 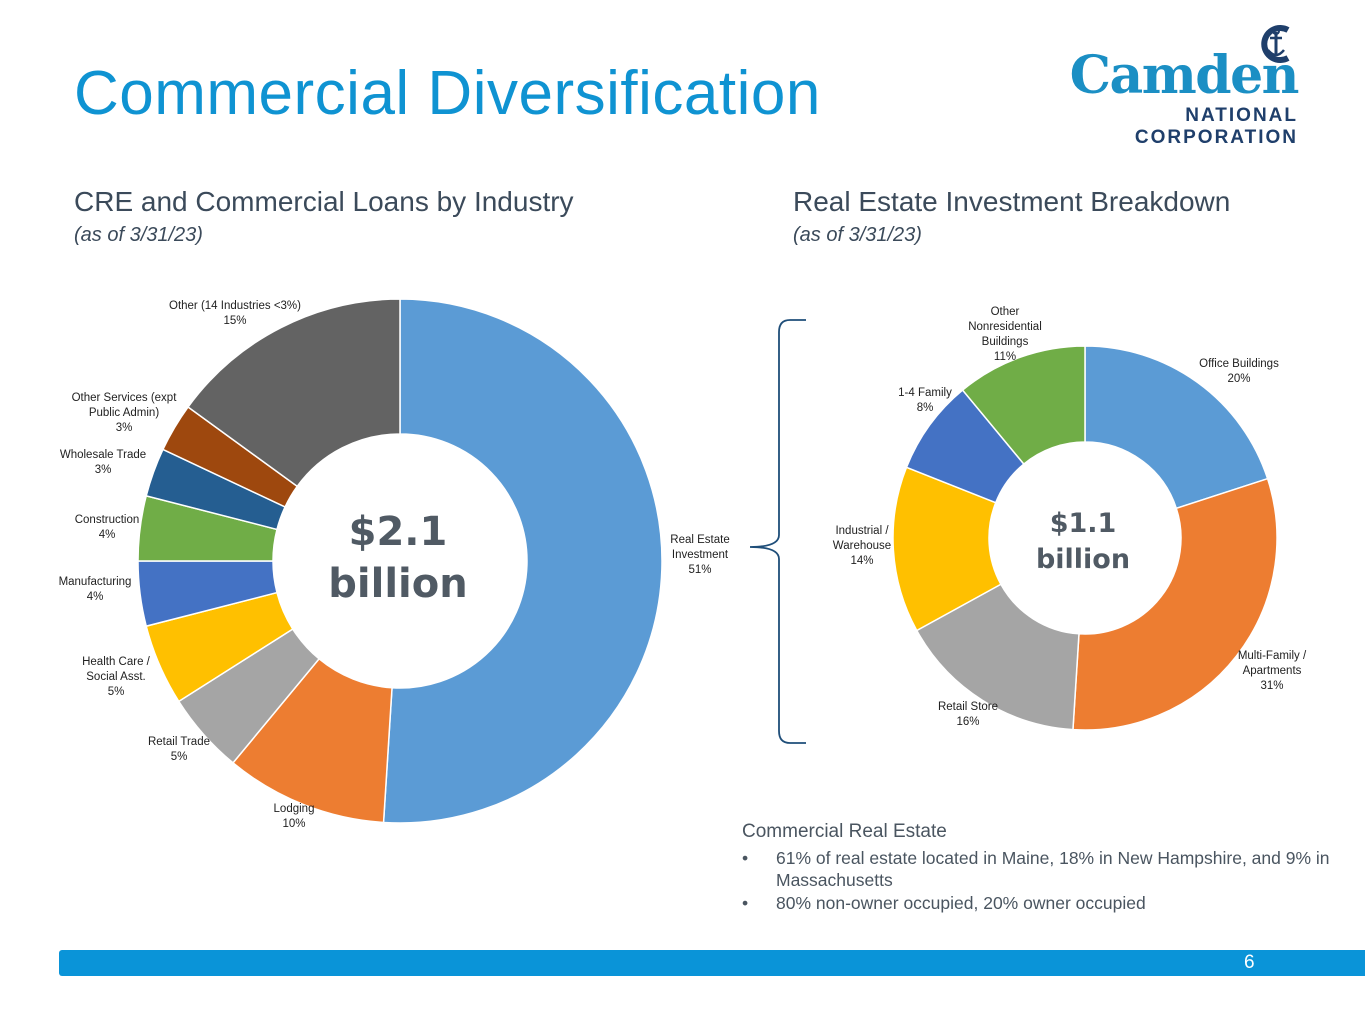 What do you see at coordinates (968, 714) in the screenshot?
I see `slice-label: Retail Store 16%` at bounding box center [968, 714].